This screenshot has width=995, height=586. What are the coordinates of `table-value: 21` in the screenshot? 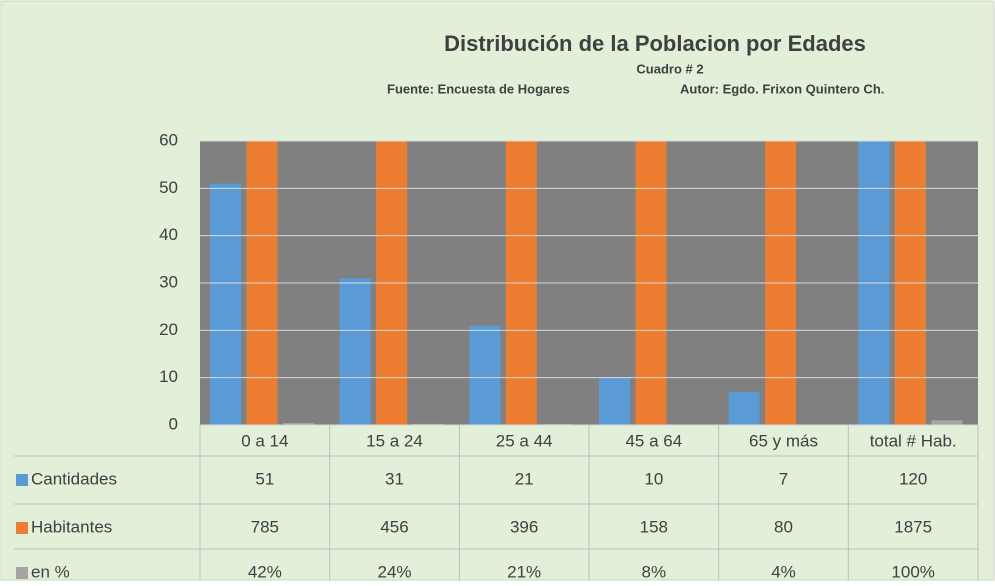 It's located at (524, 478).